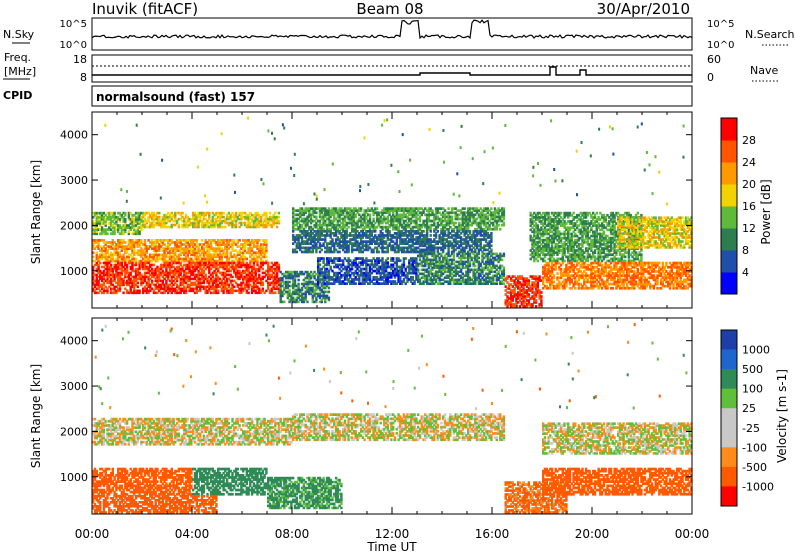 The height and width of the screenshot is (558, 800). What do you see at coordinates (73, 45) in the screenshot?
I see `nsky-tick-bottom: 10^0` at bounding box center [73, 45].